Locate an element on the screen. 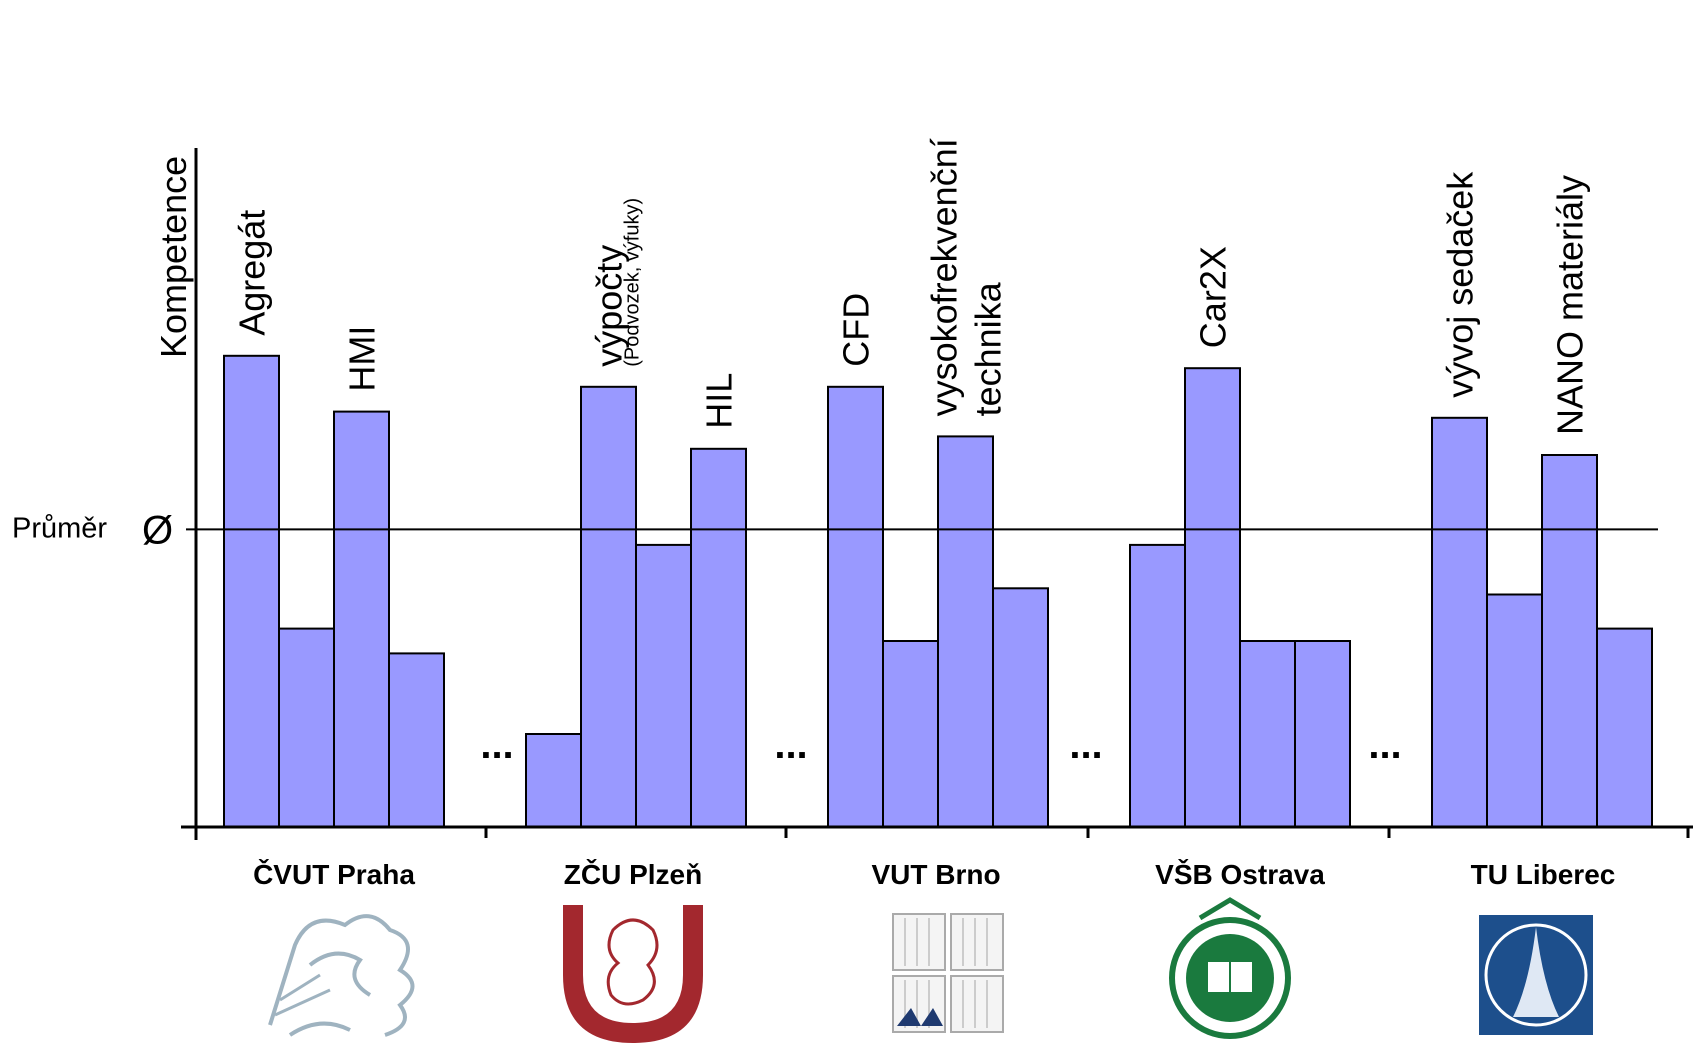 Image resolution: width=1693 pixels, height=1046 pixels. tul-ring is located at coordinates (1536, 975).